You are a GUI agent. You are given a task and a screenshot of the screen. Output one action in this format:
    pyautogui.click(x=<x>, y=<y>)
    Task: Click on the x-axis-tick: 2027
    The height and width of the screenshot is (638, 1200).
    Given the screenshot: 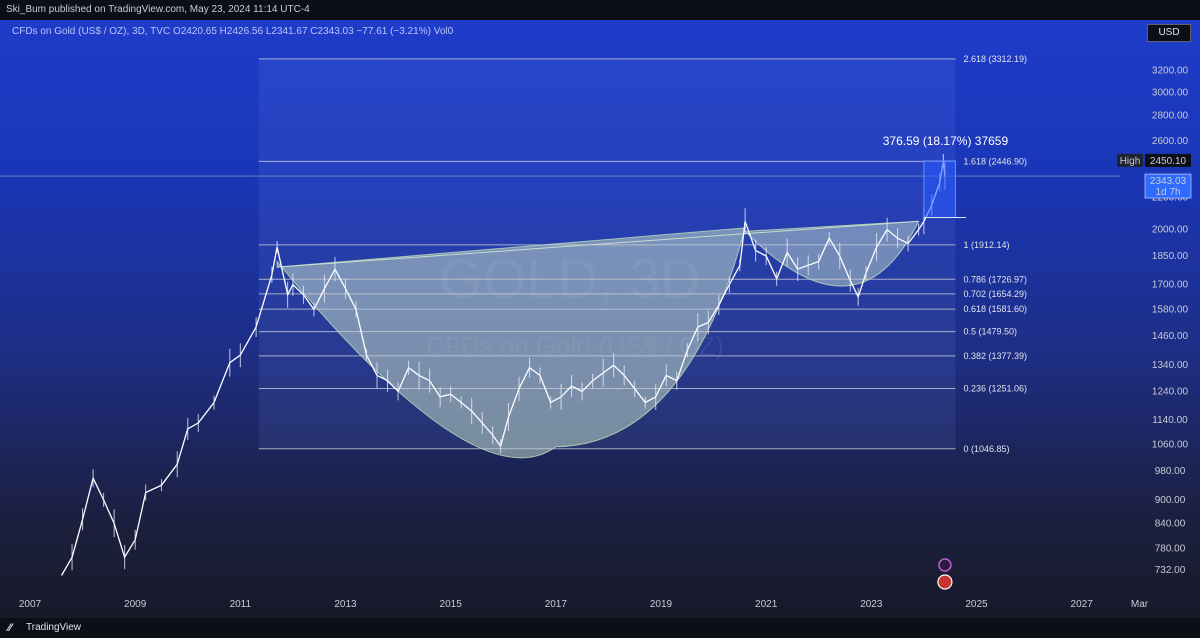 What is the action you would take?
    pyautogui.click(x=1082, y=604)
    